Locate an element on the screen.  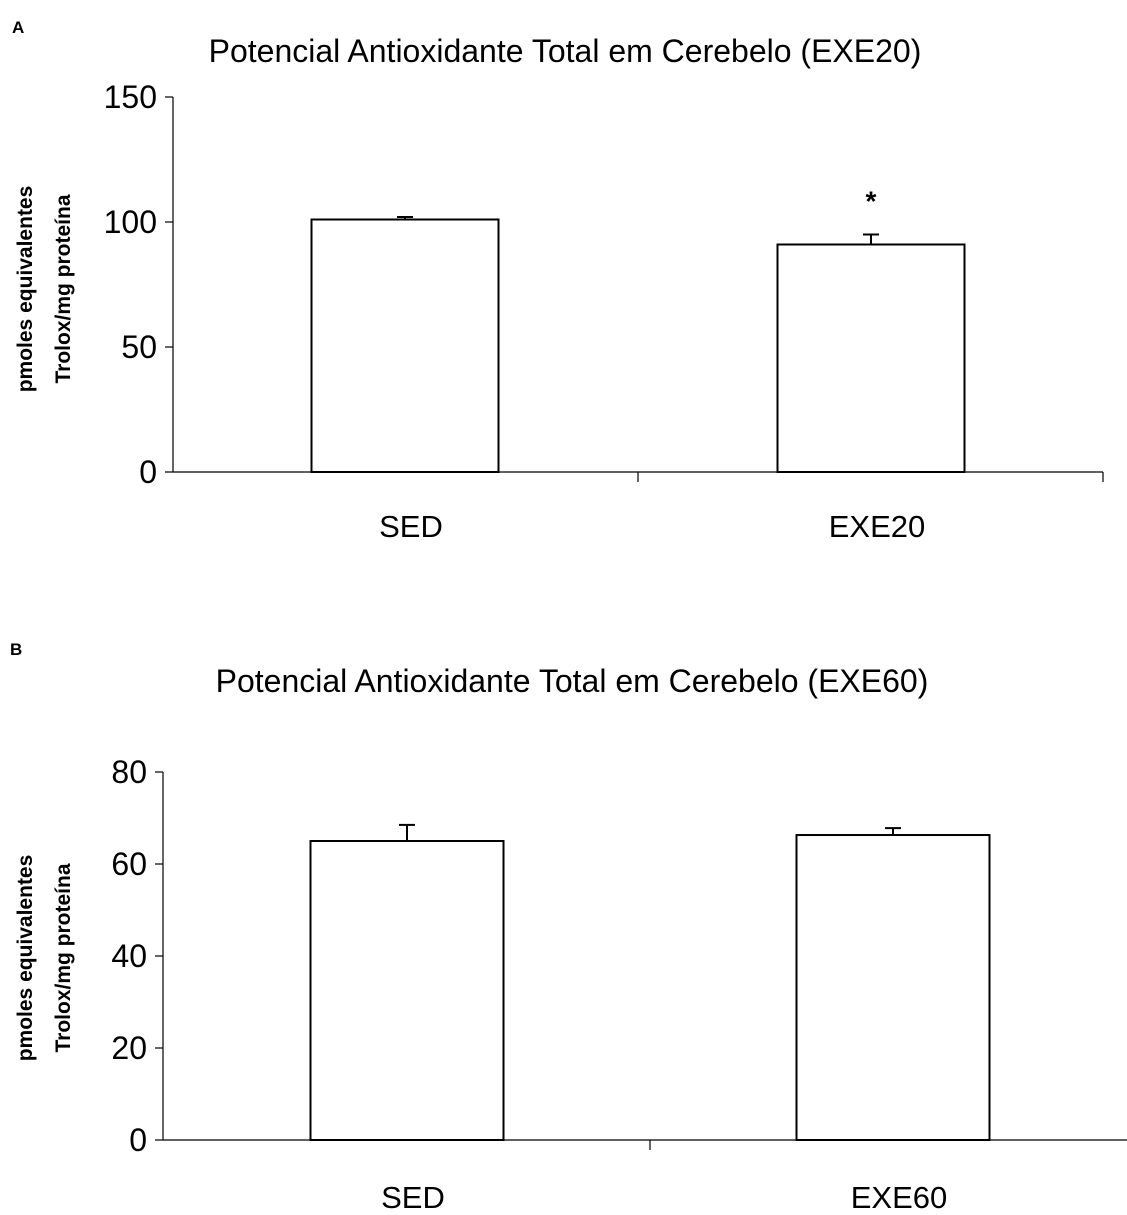
x-category-label: EXE60 is located at coordinates (899, 1197).